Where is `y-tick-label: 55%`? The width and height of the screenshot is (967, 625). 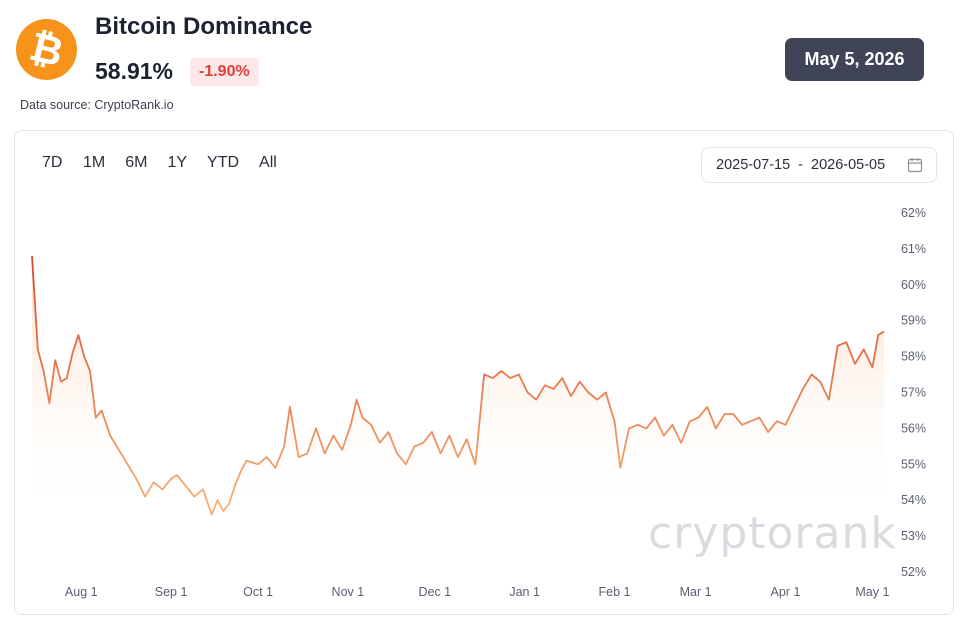 y-tick-label: 55% is located at coordinates (913, 464).